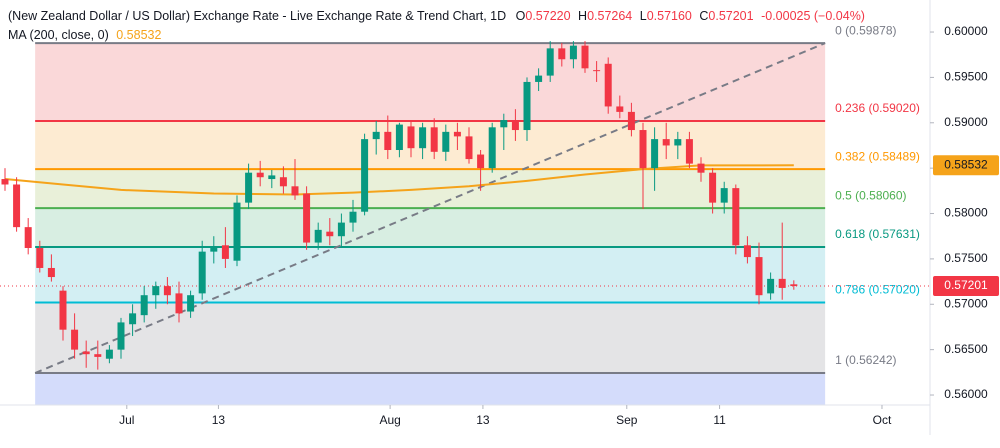 This screenshot has height=448, width=1000. Describe the element at coordinates (966, 394) in the screenshot. I see `y-tick-label: 0.56000` at that location.